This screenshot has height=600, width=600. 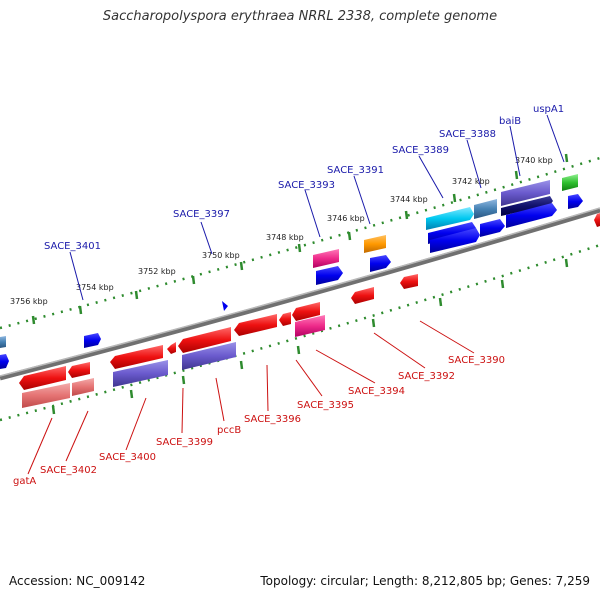 I want to click on gene-label: baiB, so click(x=510, y=121).